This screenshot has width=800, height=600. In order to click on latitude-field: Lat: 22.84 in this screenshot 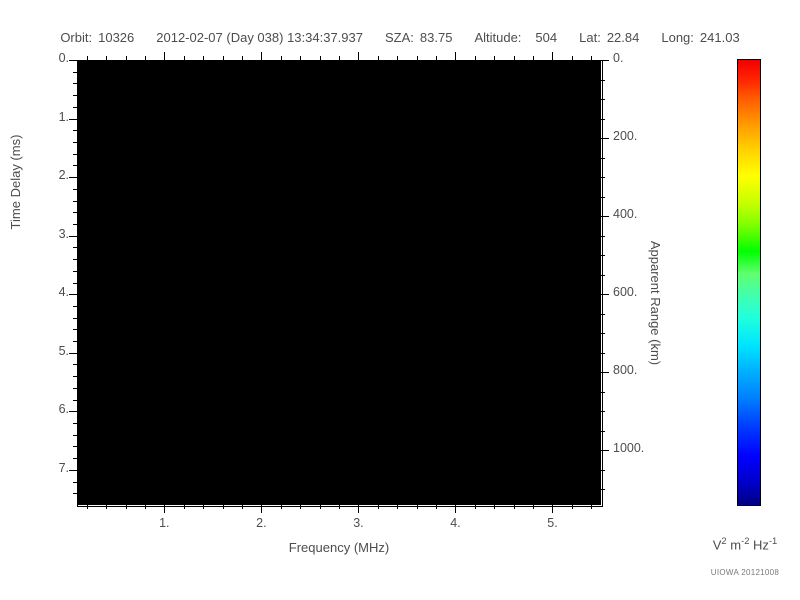, I will do `click(609, 37)`.